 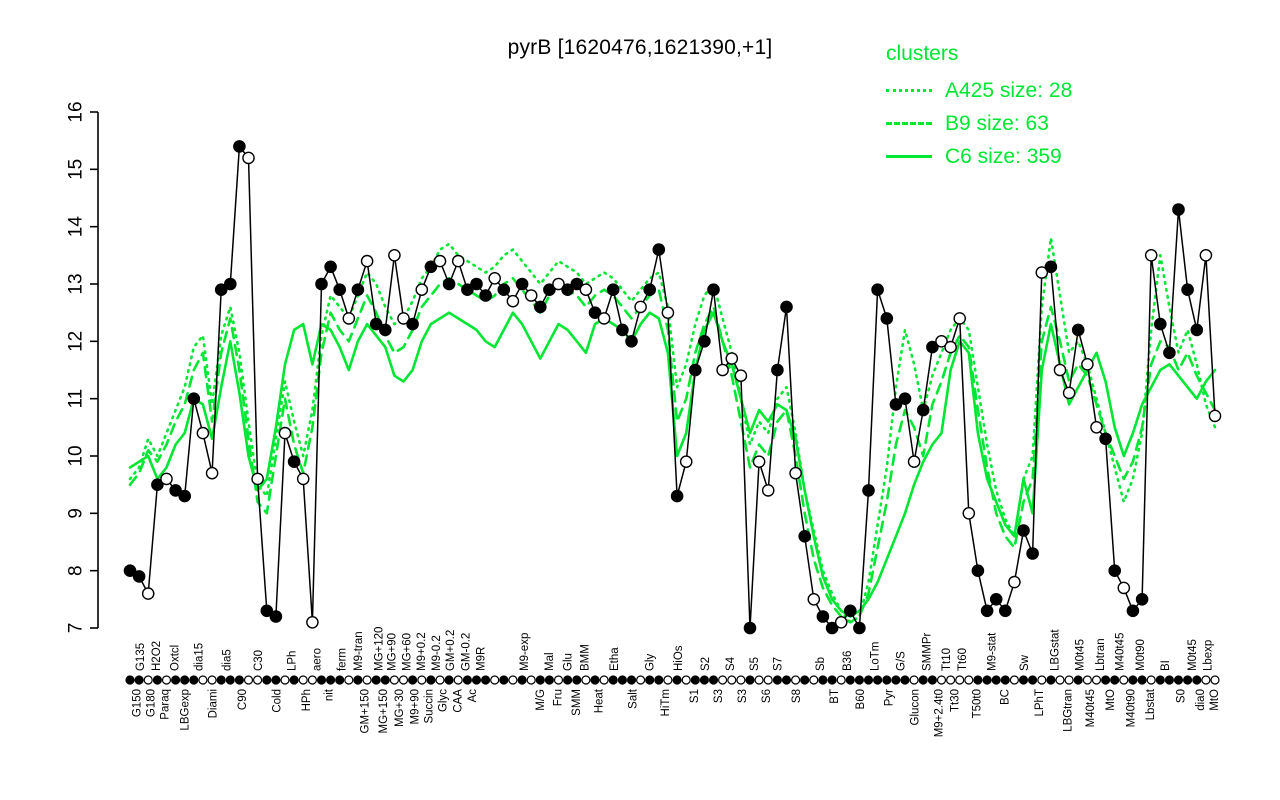 I want to click on legend-title: clusters, so click(x=922, y=53).